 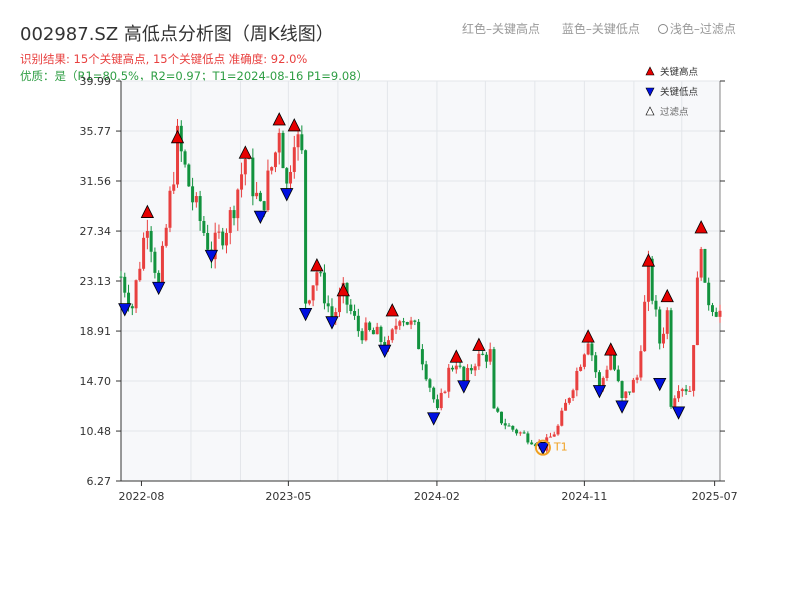 I want to click on legend-low-label: 关键低点, so click(x=679, y=92).